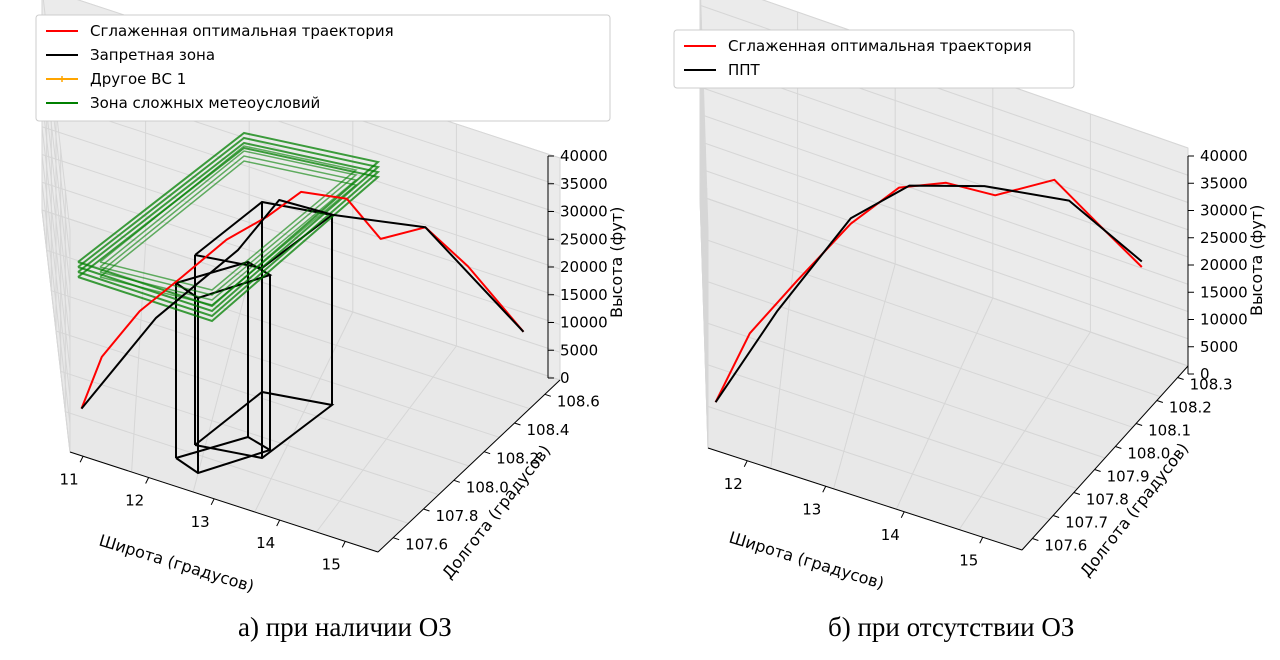 Image resolution: width=1280 pixels, height=660 pixels. I want to click on y-tick-label: 108.4, so click(548, 430).